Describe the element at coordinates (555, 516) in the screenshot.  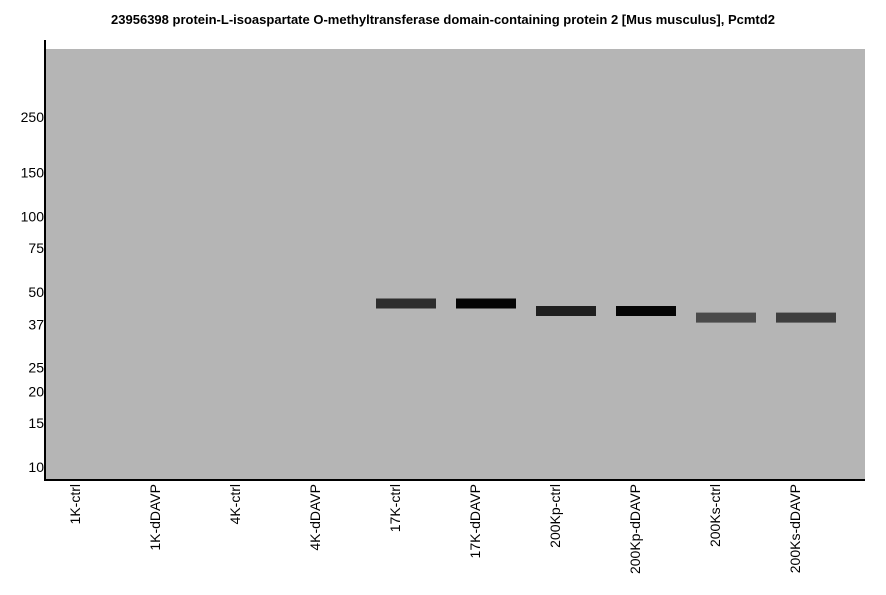
I see `lane-label: 200Kp-ctrl` at that location.